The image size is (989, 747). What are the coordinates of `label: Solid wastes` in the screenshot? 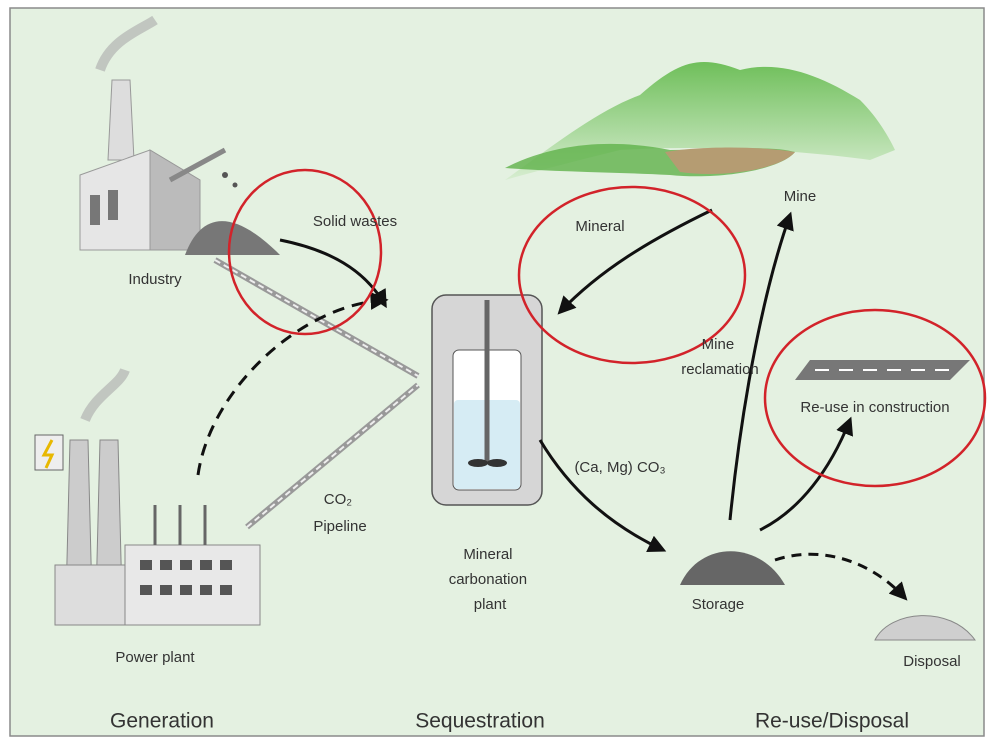 It's located at (355, 221).